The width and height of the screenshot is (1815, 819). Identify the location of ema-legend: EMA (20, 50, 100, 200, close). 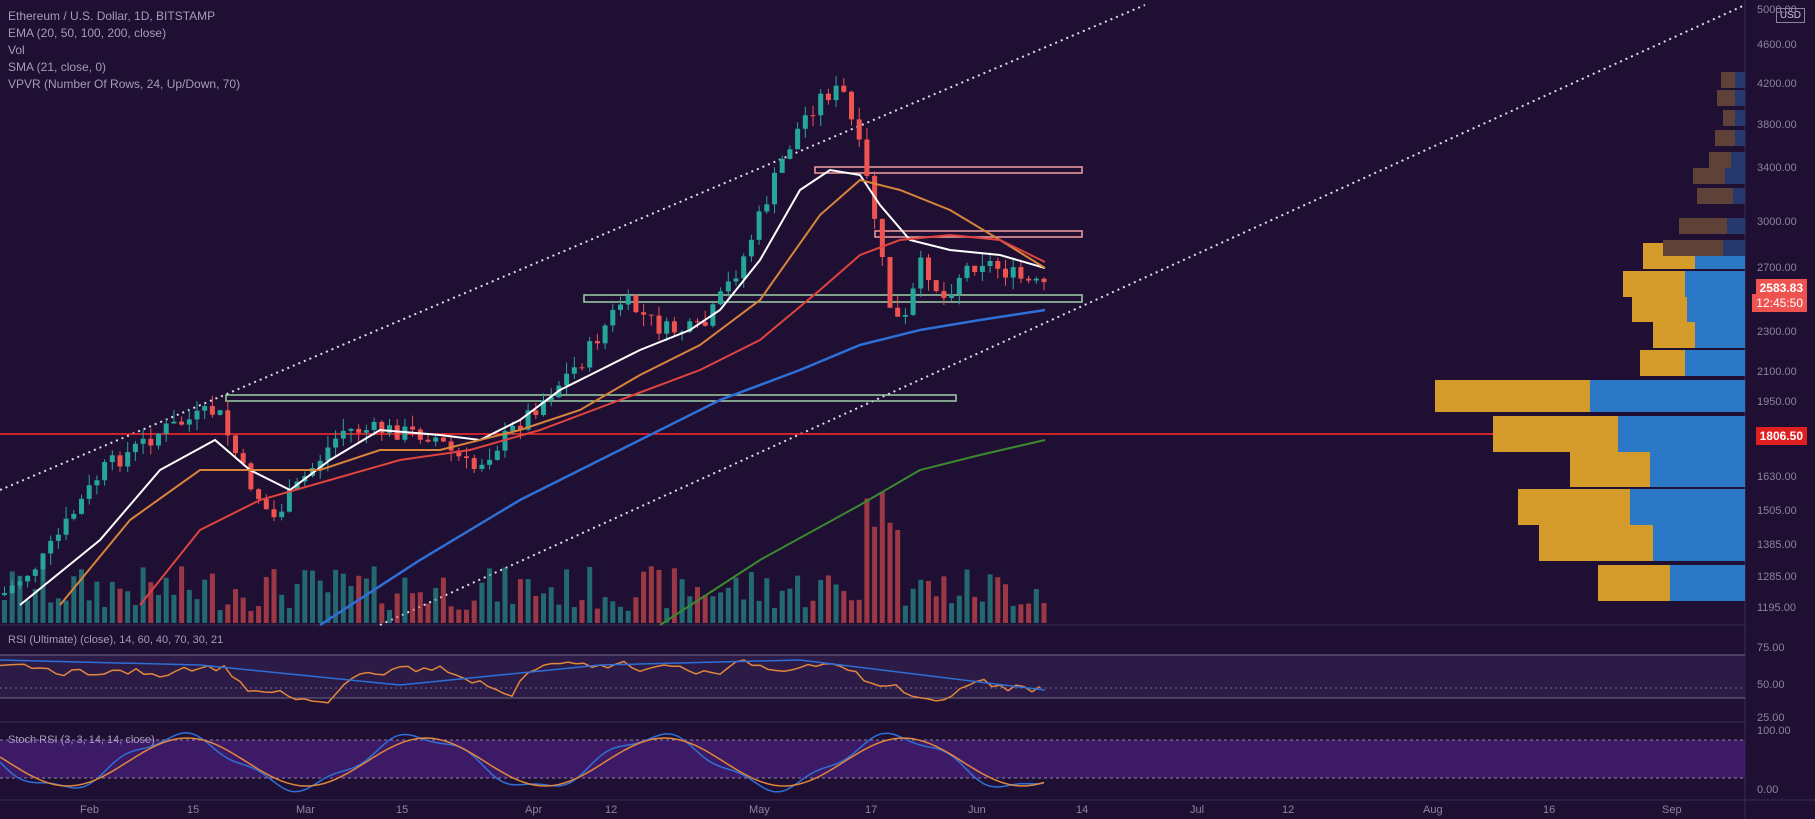
(87, 33).